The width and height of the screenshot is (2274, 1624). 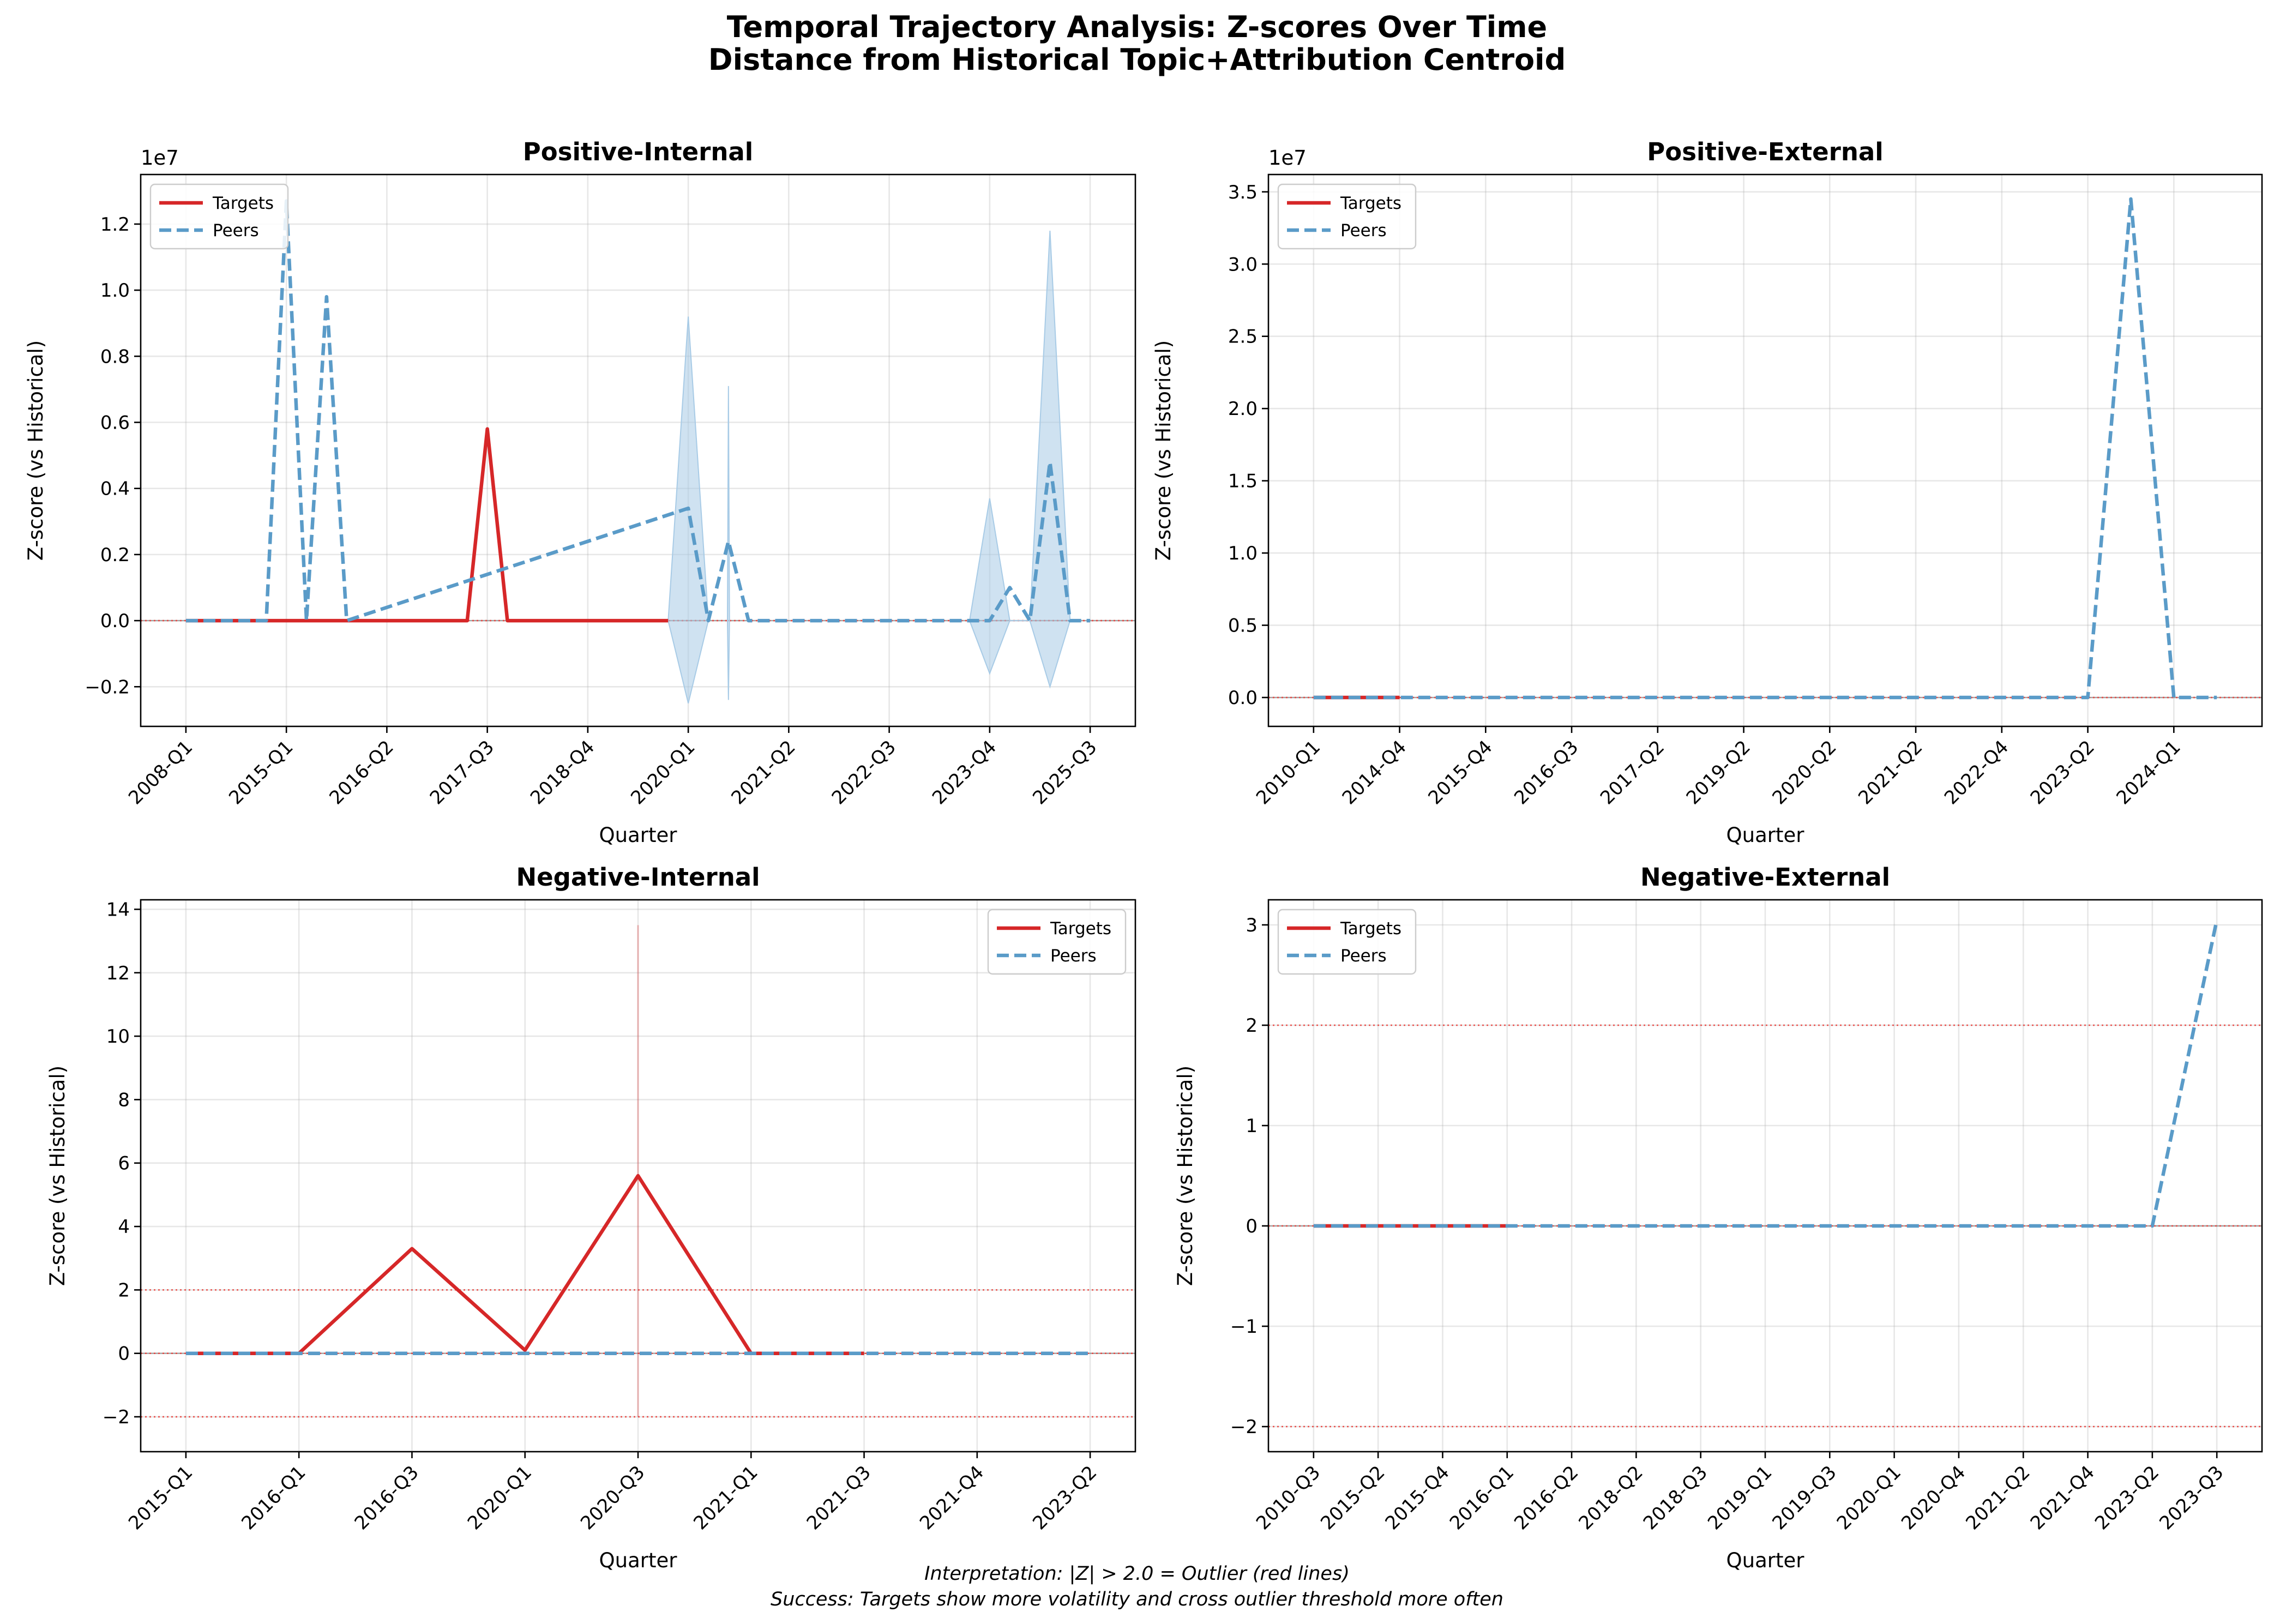 I want to click on y-tick-label: 6, so click(x=124, y=1164).